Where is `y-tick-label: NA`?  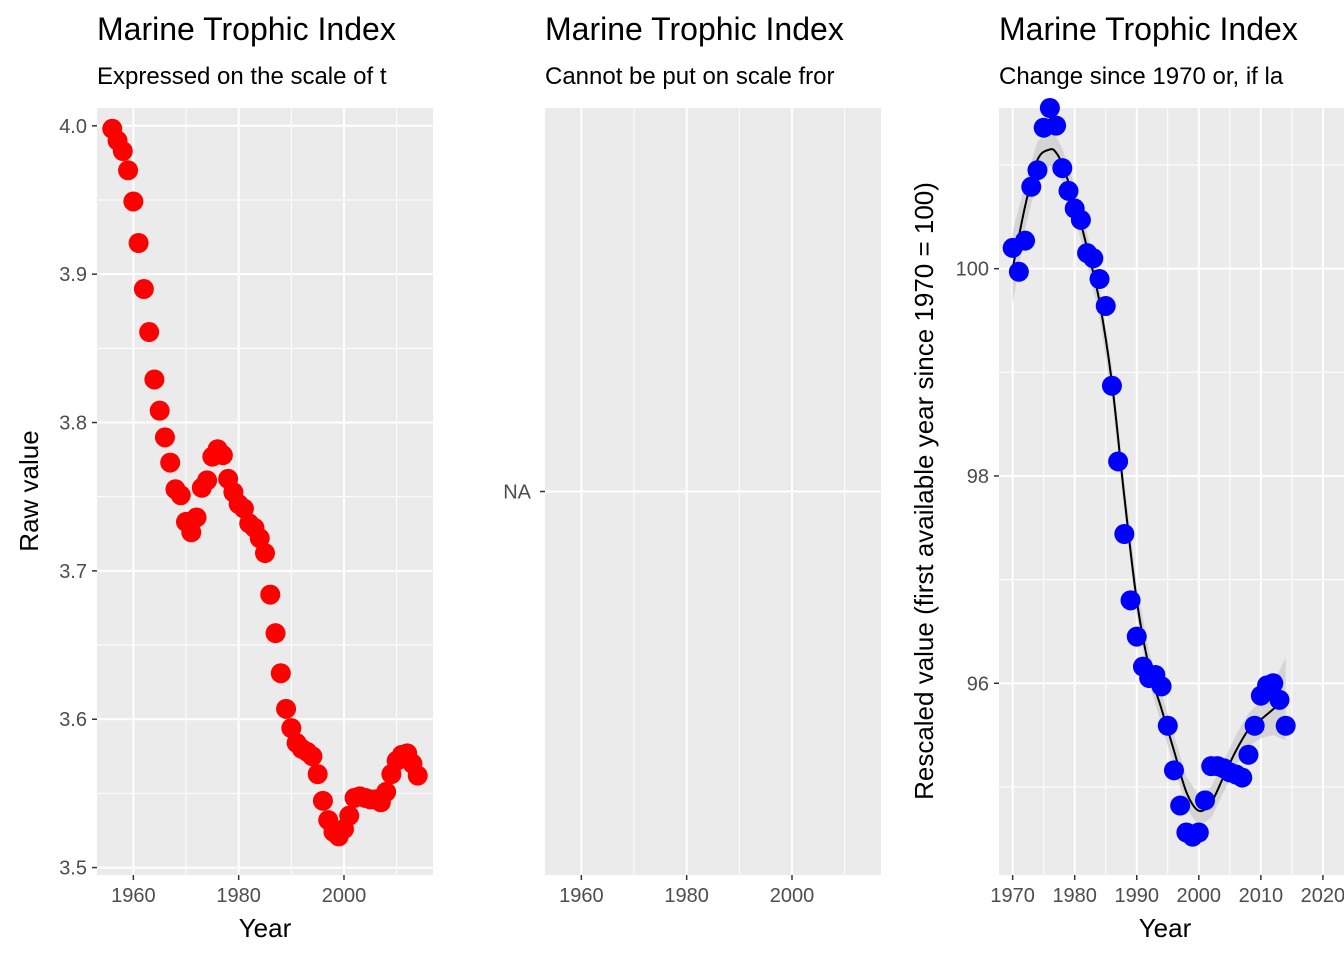
y-tick-label: NA is located at coordinates (517, 493).